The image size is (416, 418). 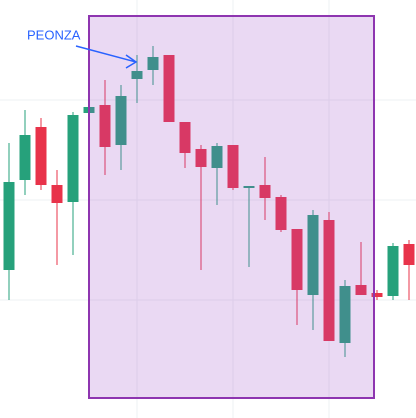 What do you see at coordinates (54, 34) in the screenshot?
I see `annotation: PEONZA` at bounding box center [54, 34].